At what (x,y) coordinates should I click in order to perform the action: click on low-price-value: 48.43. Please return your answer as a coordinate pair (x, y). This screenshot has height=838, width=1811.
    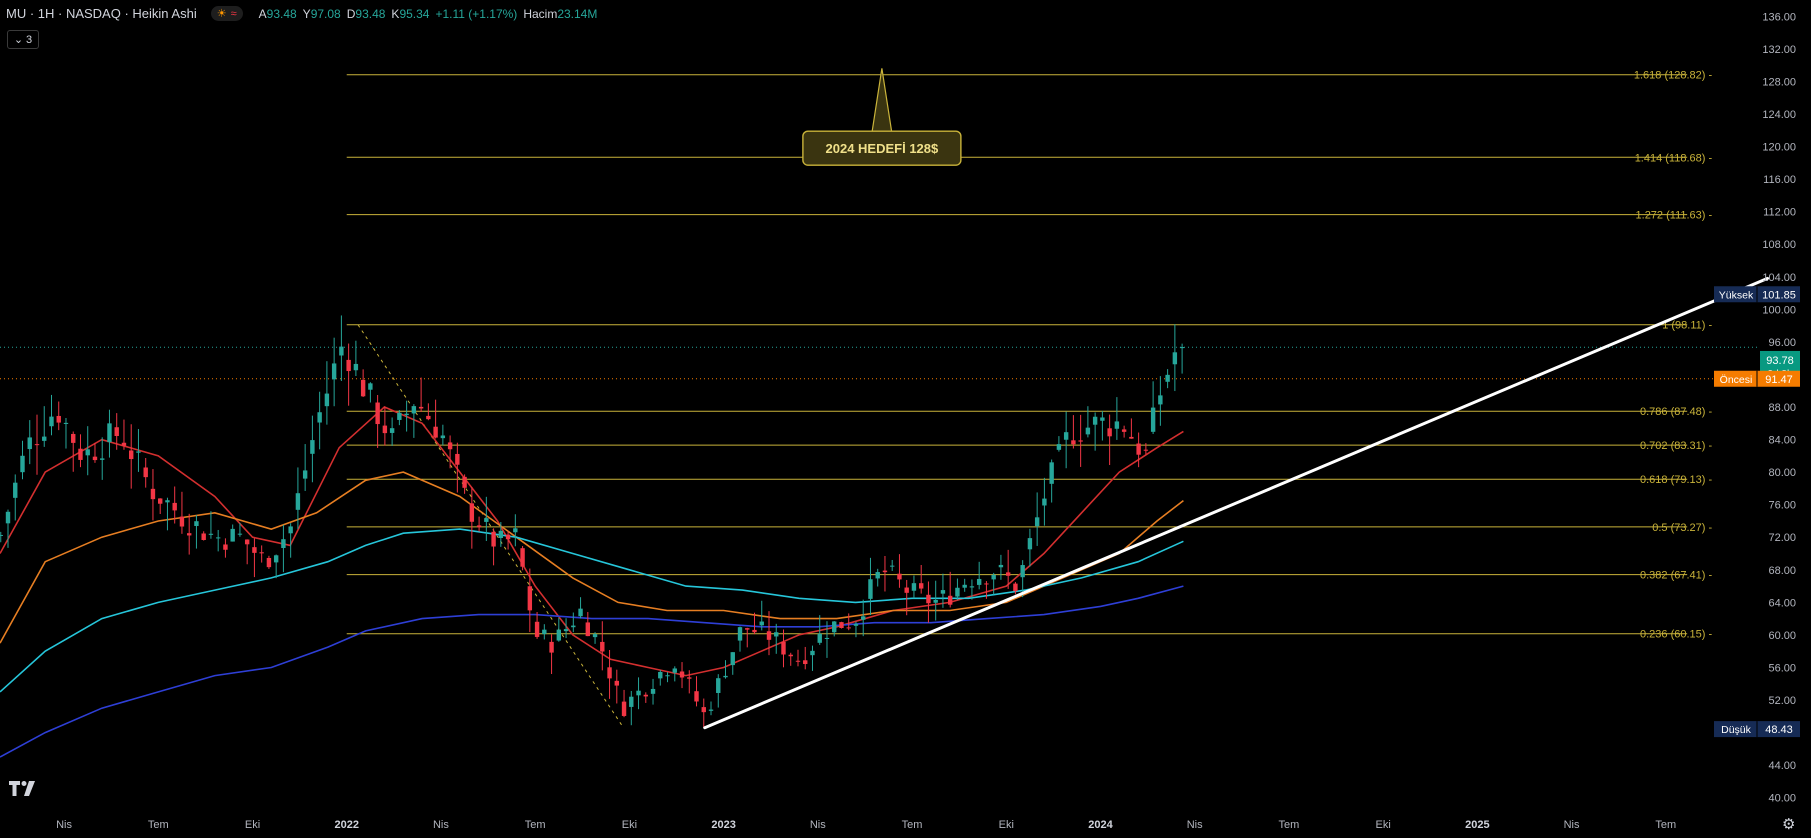
    Looking at the image, I should click on (1779, 730).